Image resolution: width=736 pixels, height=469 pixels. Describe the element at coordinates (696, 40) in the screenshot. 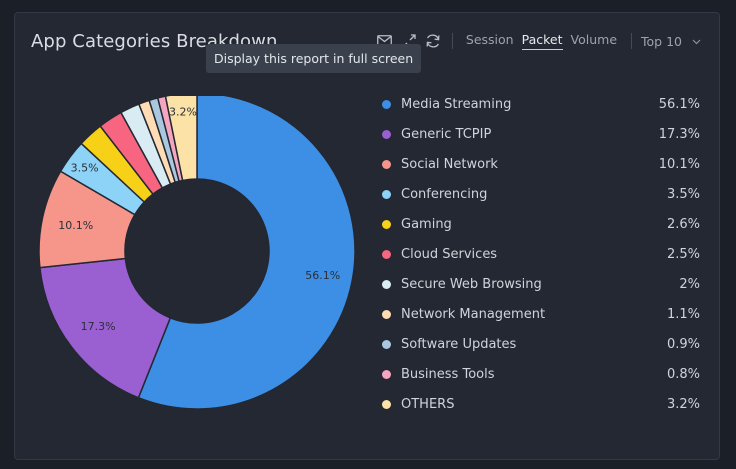

I see `chevron-down-icon` at that location.